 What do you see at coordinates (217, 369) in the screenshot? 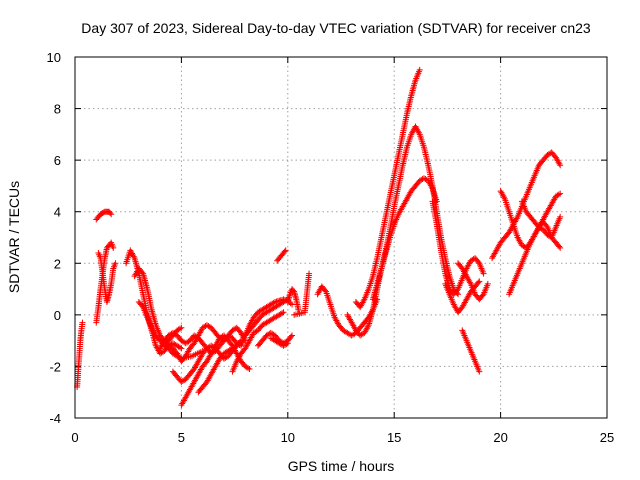
I see `series-sat-l` at bounding box center [217, 369].